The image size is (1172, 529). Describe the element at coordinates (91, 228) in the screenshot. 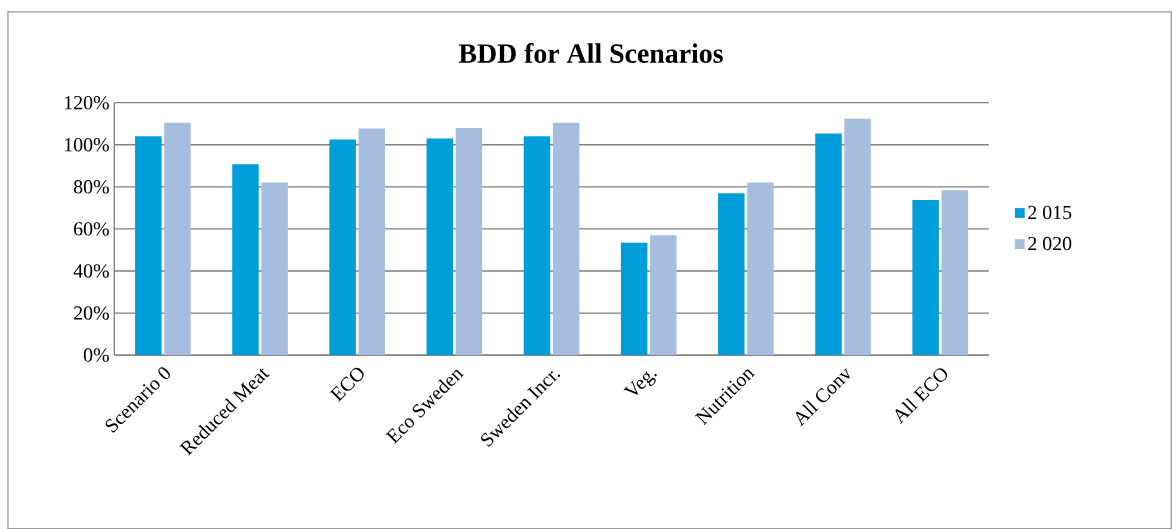

I see `y-tick-label: 60%` at that location.